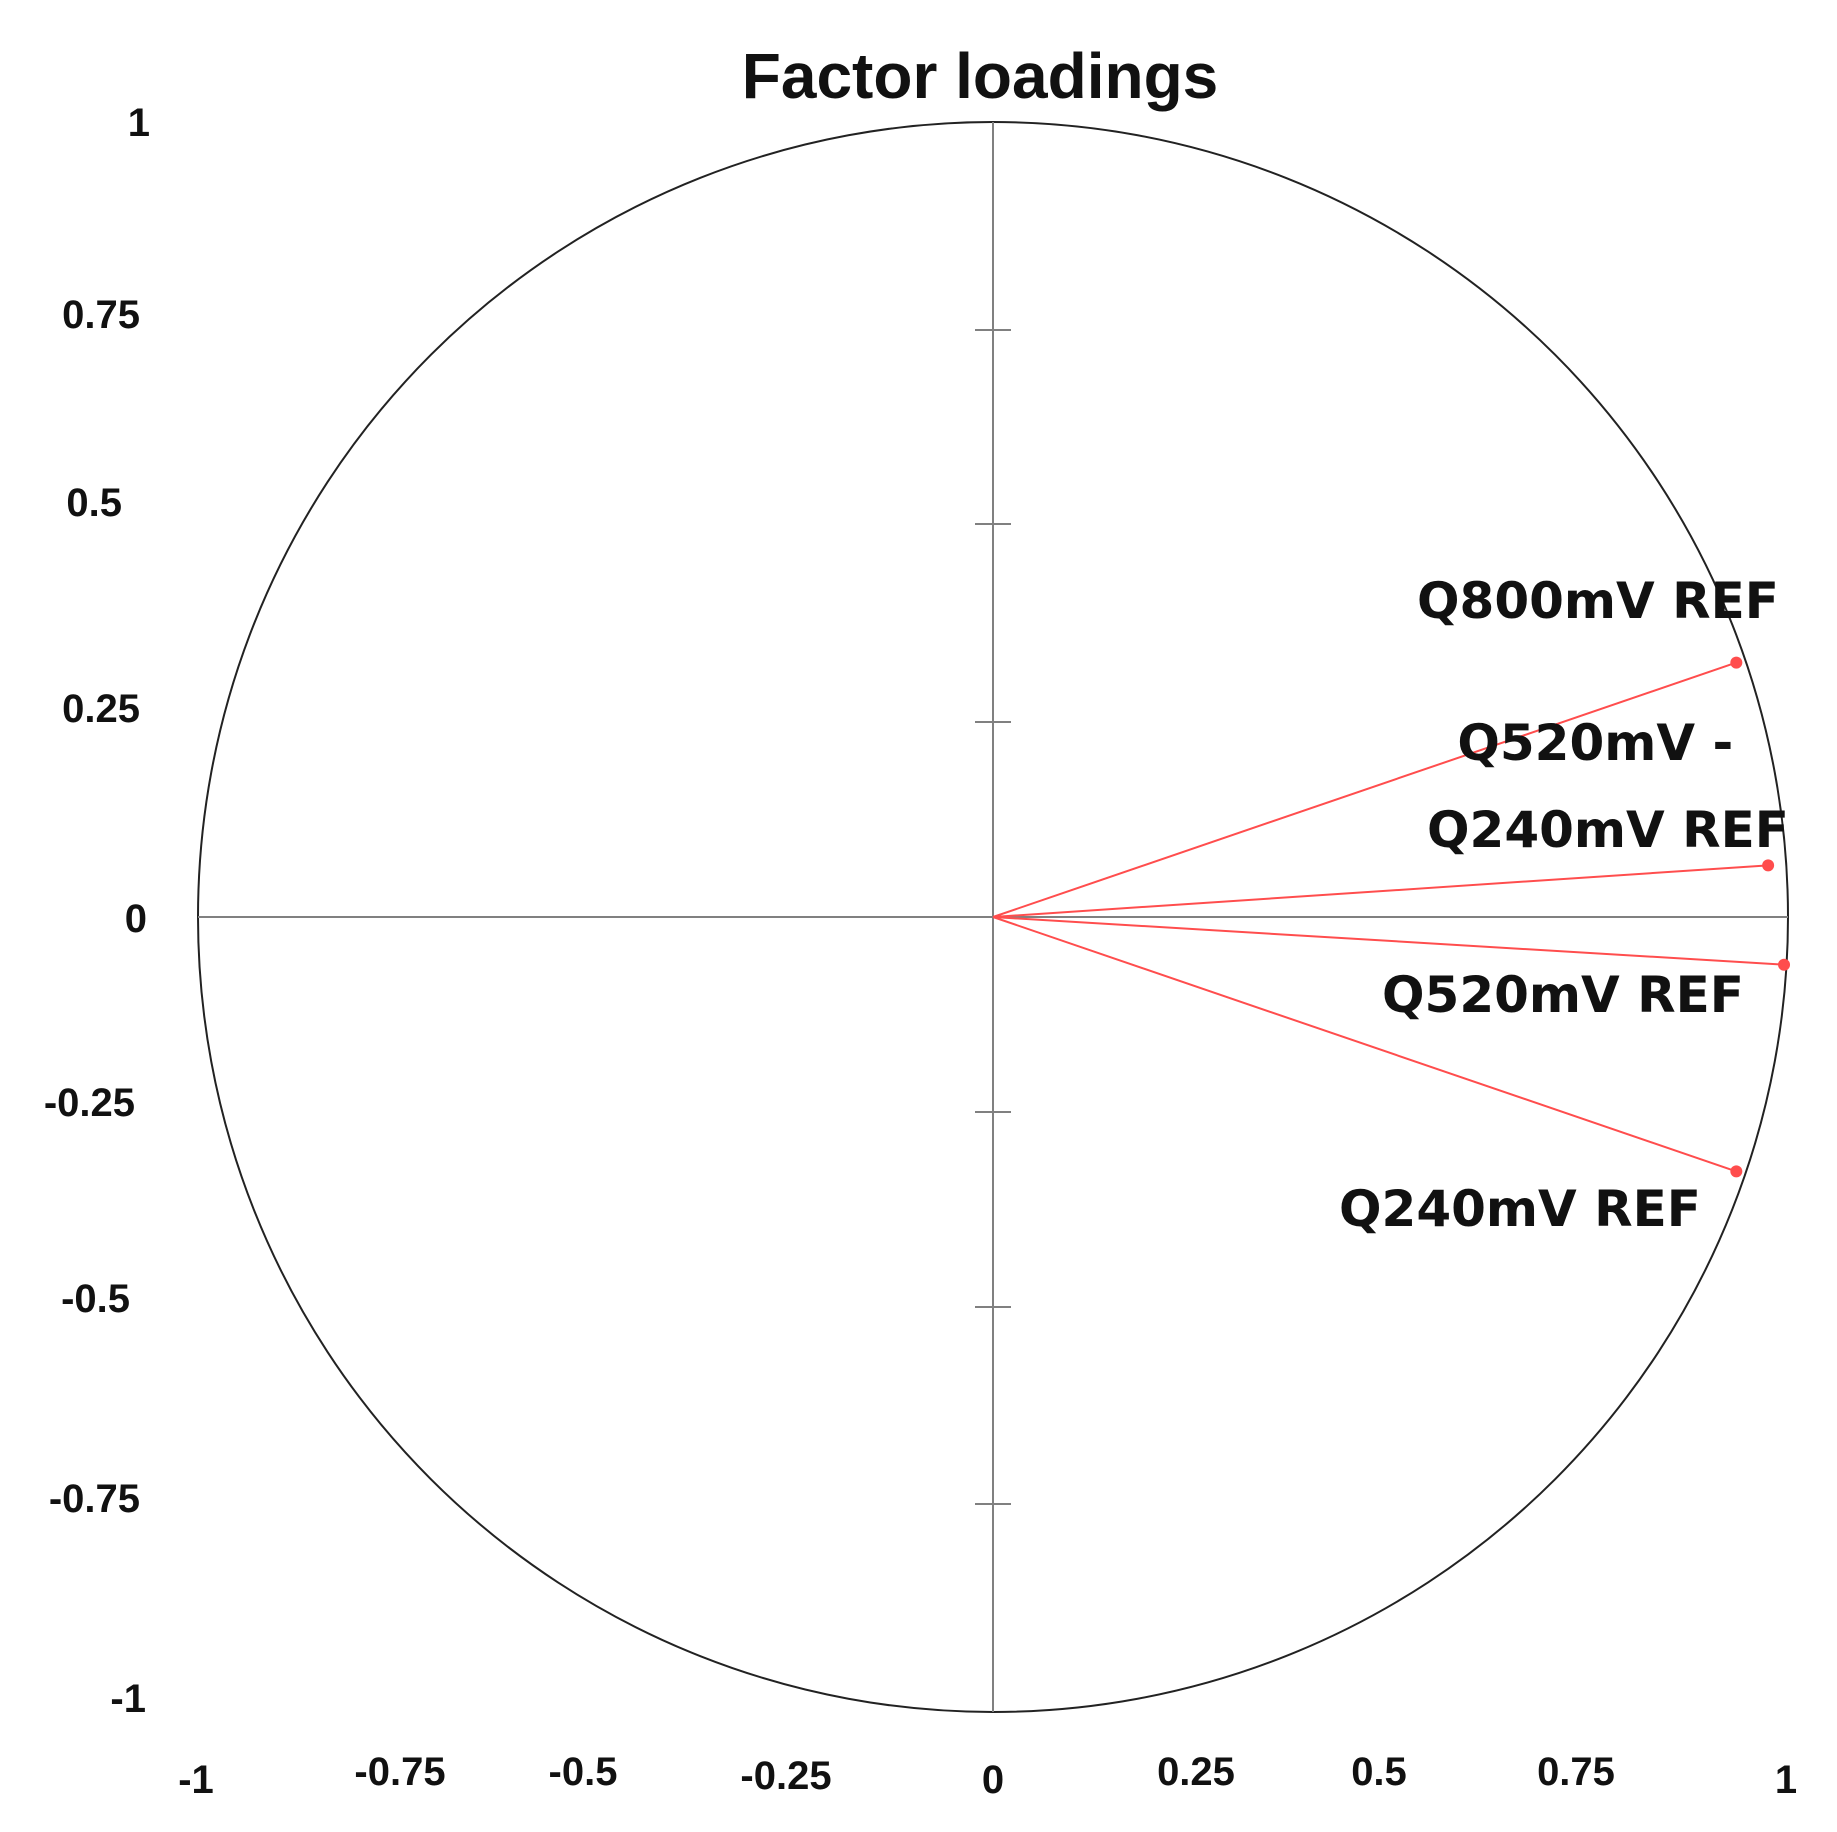  What do you see at coordinates (128, 1699) in the screenshot?
I see `y-tick-label: -1` at bounding box center [128, 1699].